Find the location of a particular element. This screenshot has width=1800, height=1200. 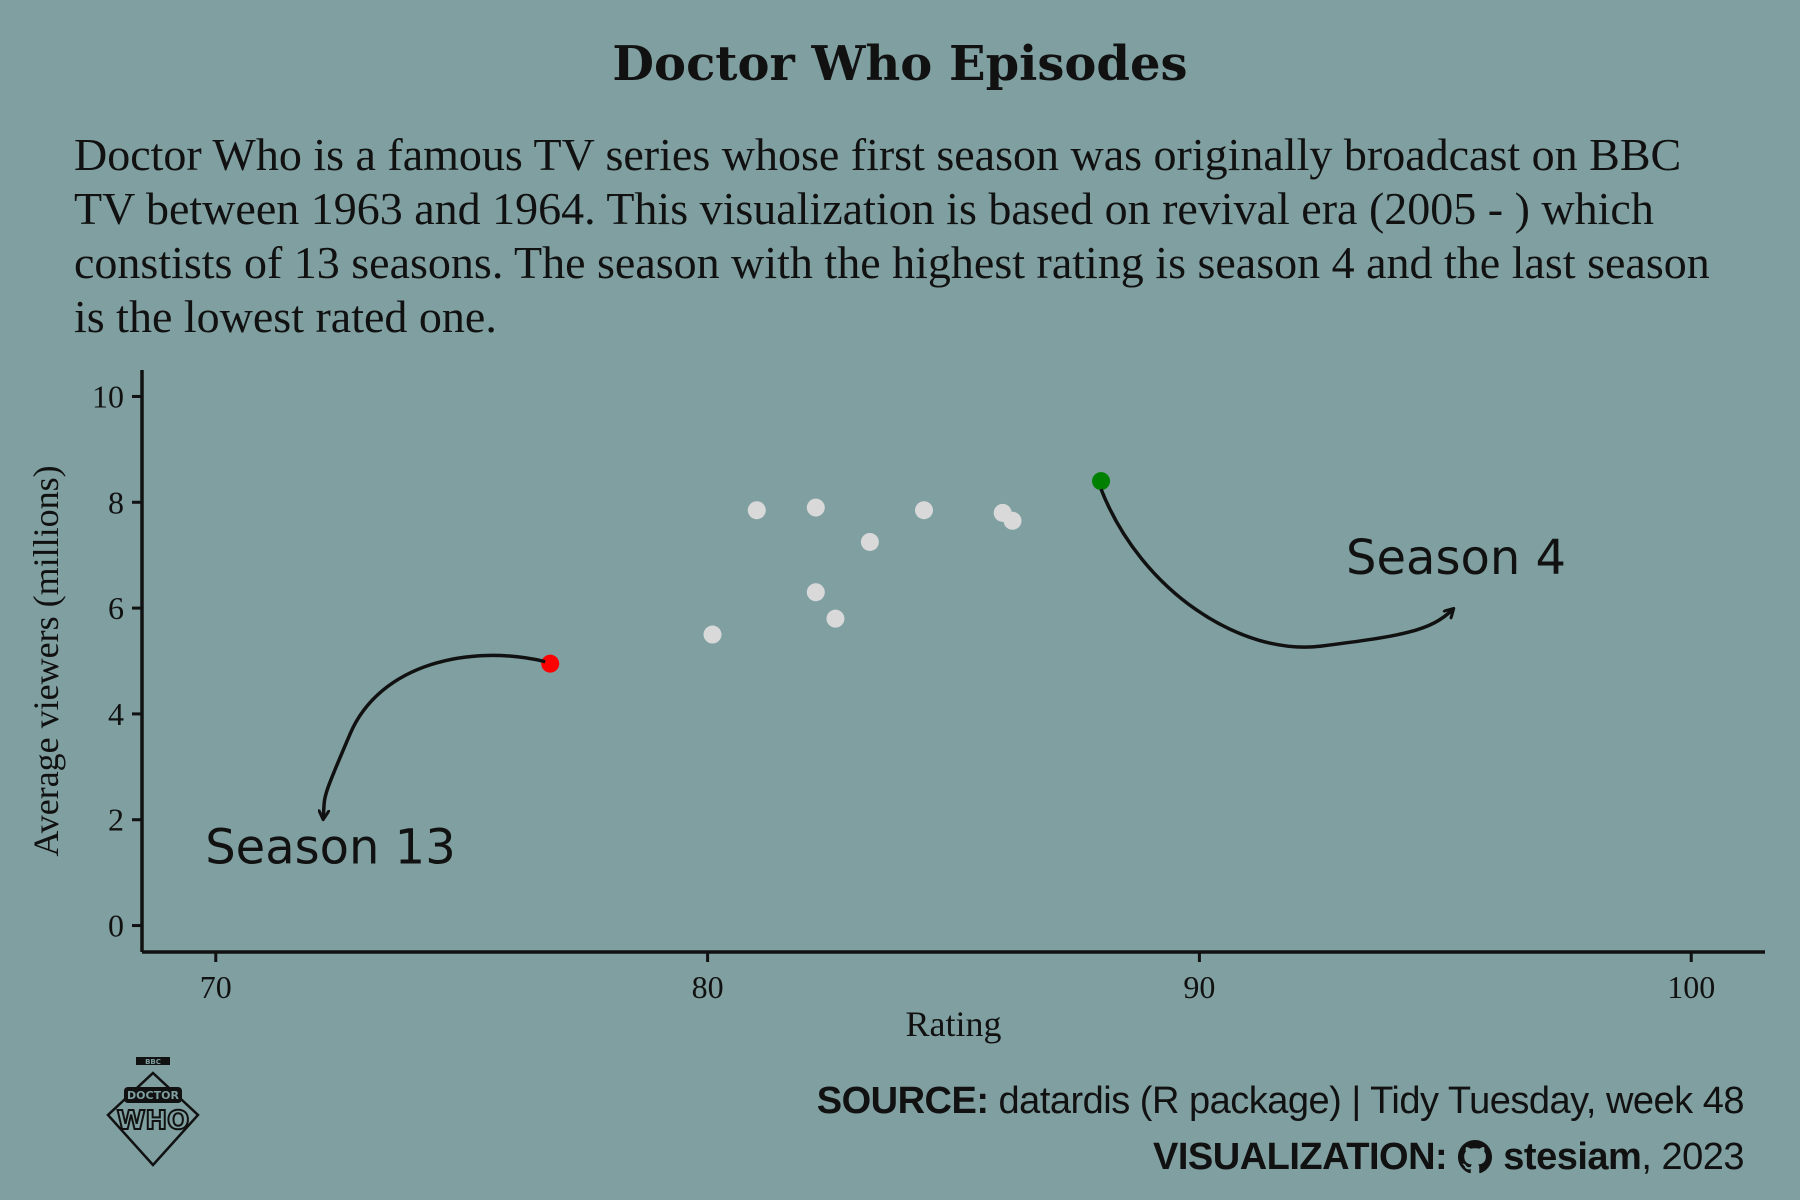

caption-visualization: VISUALIZATION: stesiam, 2023 is located at coordinates (1448, 1157).